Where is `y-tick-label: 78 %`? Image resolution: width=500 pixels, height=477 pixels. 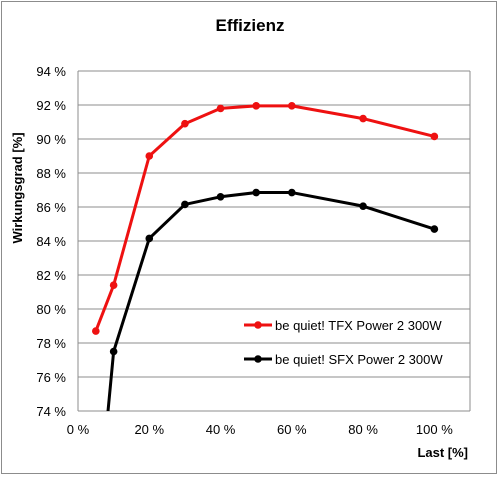 y-tick-label: 78 % is located at coordinates (51, 343).